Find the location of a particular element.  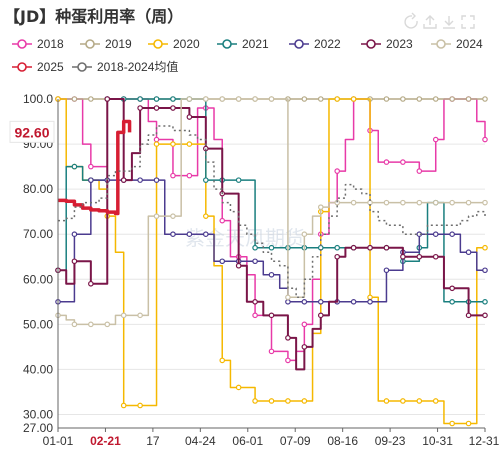

y-tick-label: 60.00 is located at coordinates (38, 279).